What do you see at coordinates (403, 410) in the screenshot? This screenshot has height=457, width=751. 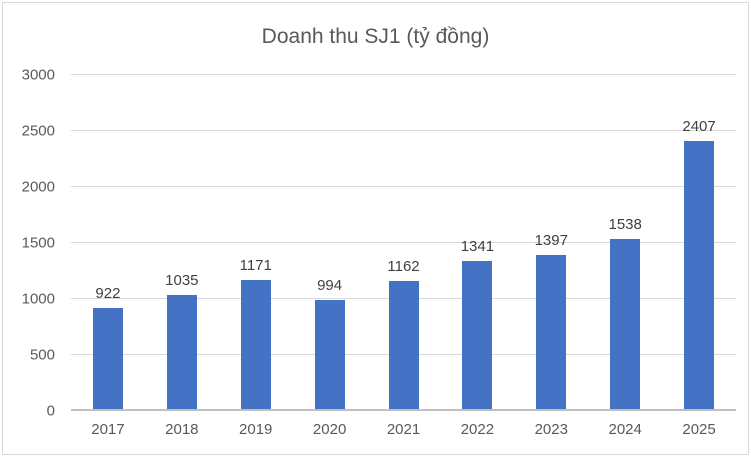 I see `x-axis-line` at bounding box center [403, 410].